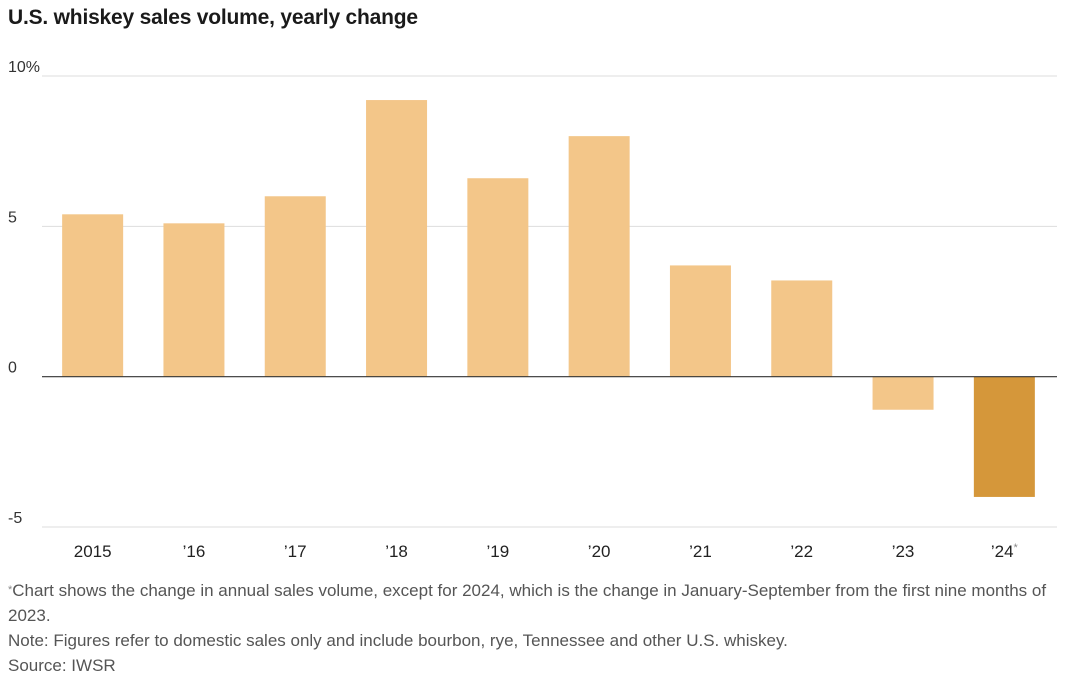 This screenshot has height=684, width=1084. I want to click on footnote-asterisk: *, so click(10, 590).